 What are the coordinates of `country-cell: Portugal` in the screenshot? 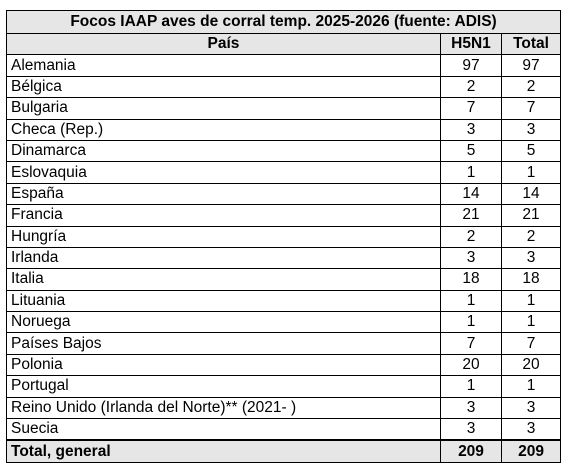 It's located at (223, 386).